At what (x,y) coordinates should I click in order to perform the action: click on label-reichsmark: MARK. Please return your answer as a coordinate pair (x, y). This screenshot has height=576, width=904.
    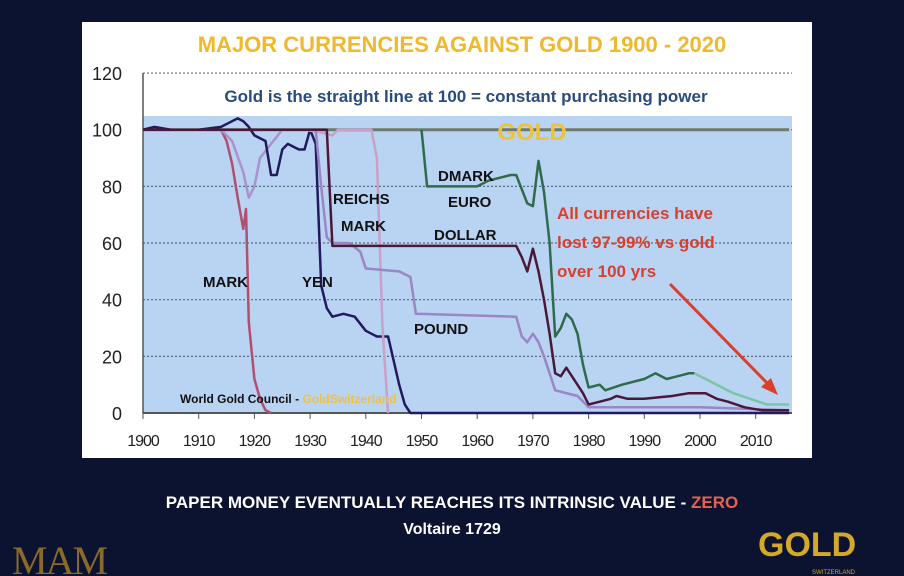
    Looking at the image, I should click on (363, 226).